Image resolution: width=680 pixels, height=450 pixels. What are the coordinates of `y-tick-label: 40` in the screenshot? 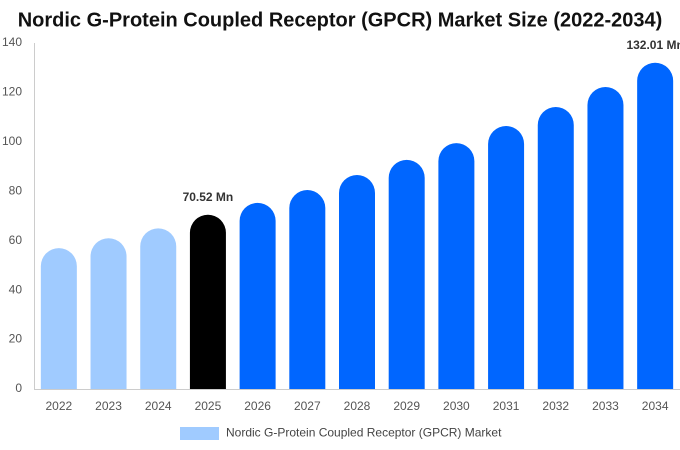 It's located at (16, 289).